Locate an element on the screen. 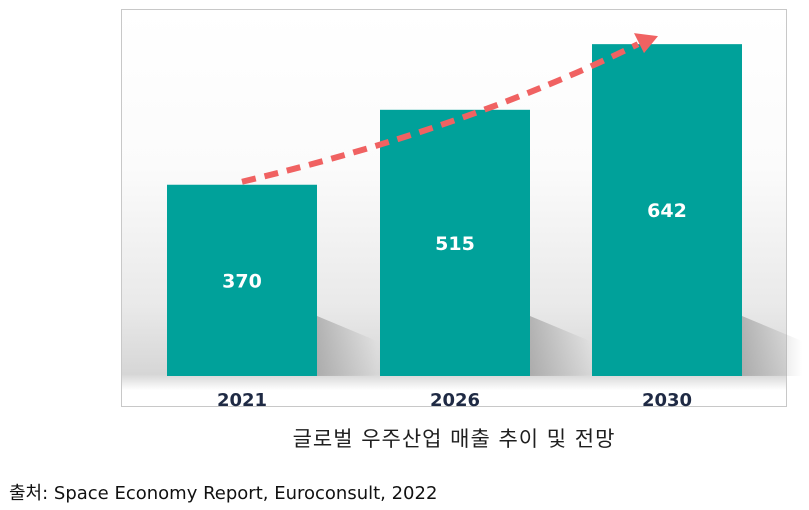  x-tick-label: 2021 is located at coordinates (242, 400).